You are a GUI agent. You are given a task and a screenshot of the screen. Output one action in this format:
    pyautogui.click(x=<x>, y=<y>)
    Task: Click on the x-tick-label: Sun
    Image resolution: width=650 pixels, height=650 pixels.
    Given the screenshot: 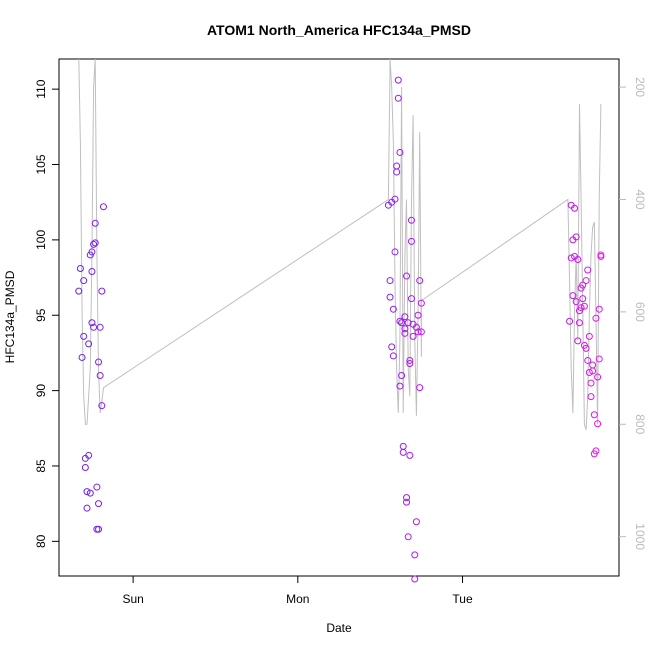 What is the action you would take?
    pyautogui.click(x=132, y=599)
    